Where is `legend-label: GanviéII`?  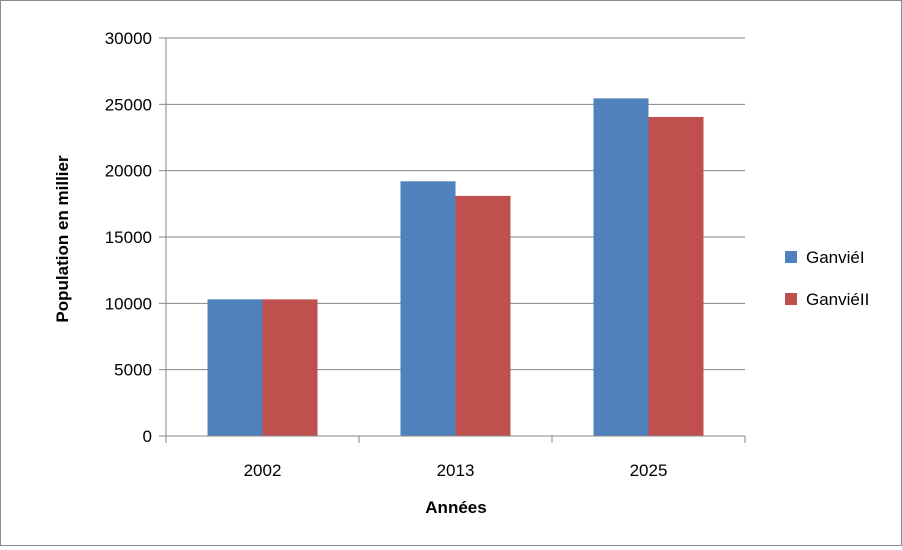
legend-label: GanviéII is located at coordinates (837, 299).